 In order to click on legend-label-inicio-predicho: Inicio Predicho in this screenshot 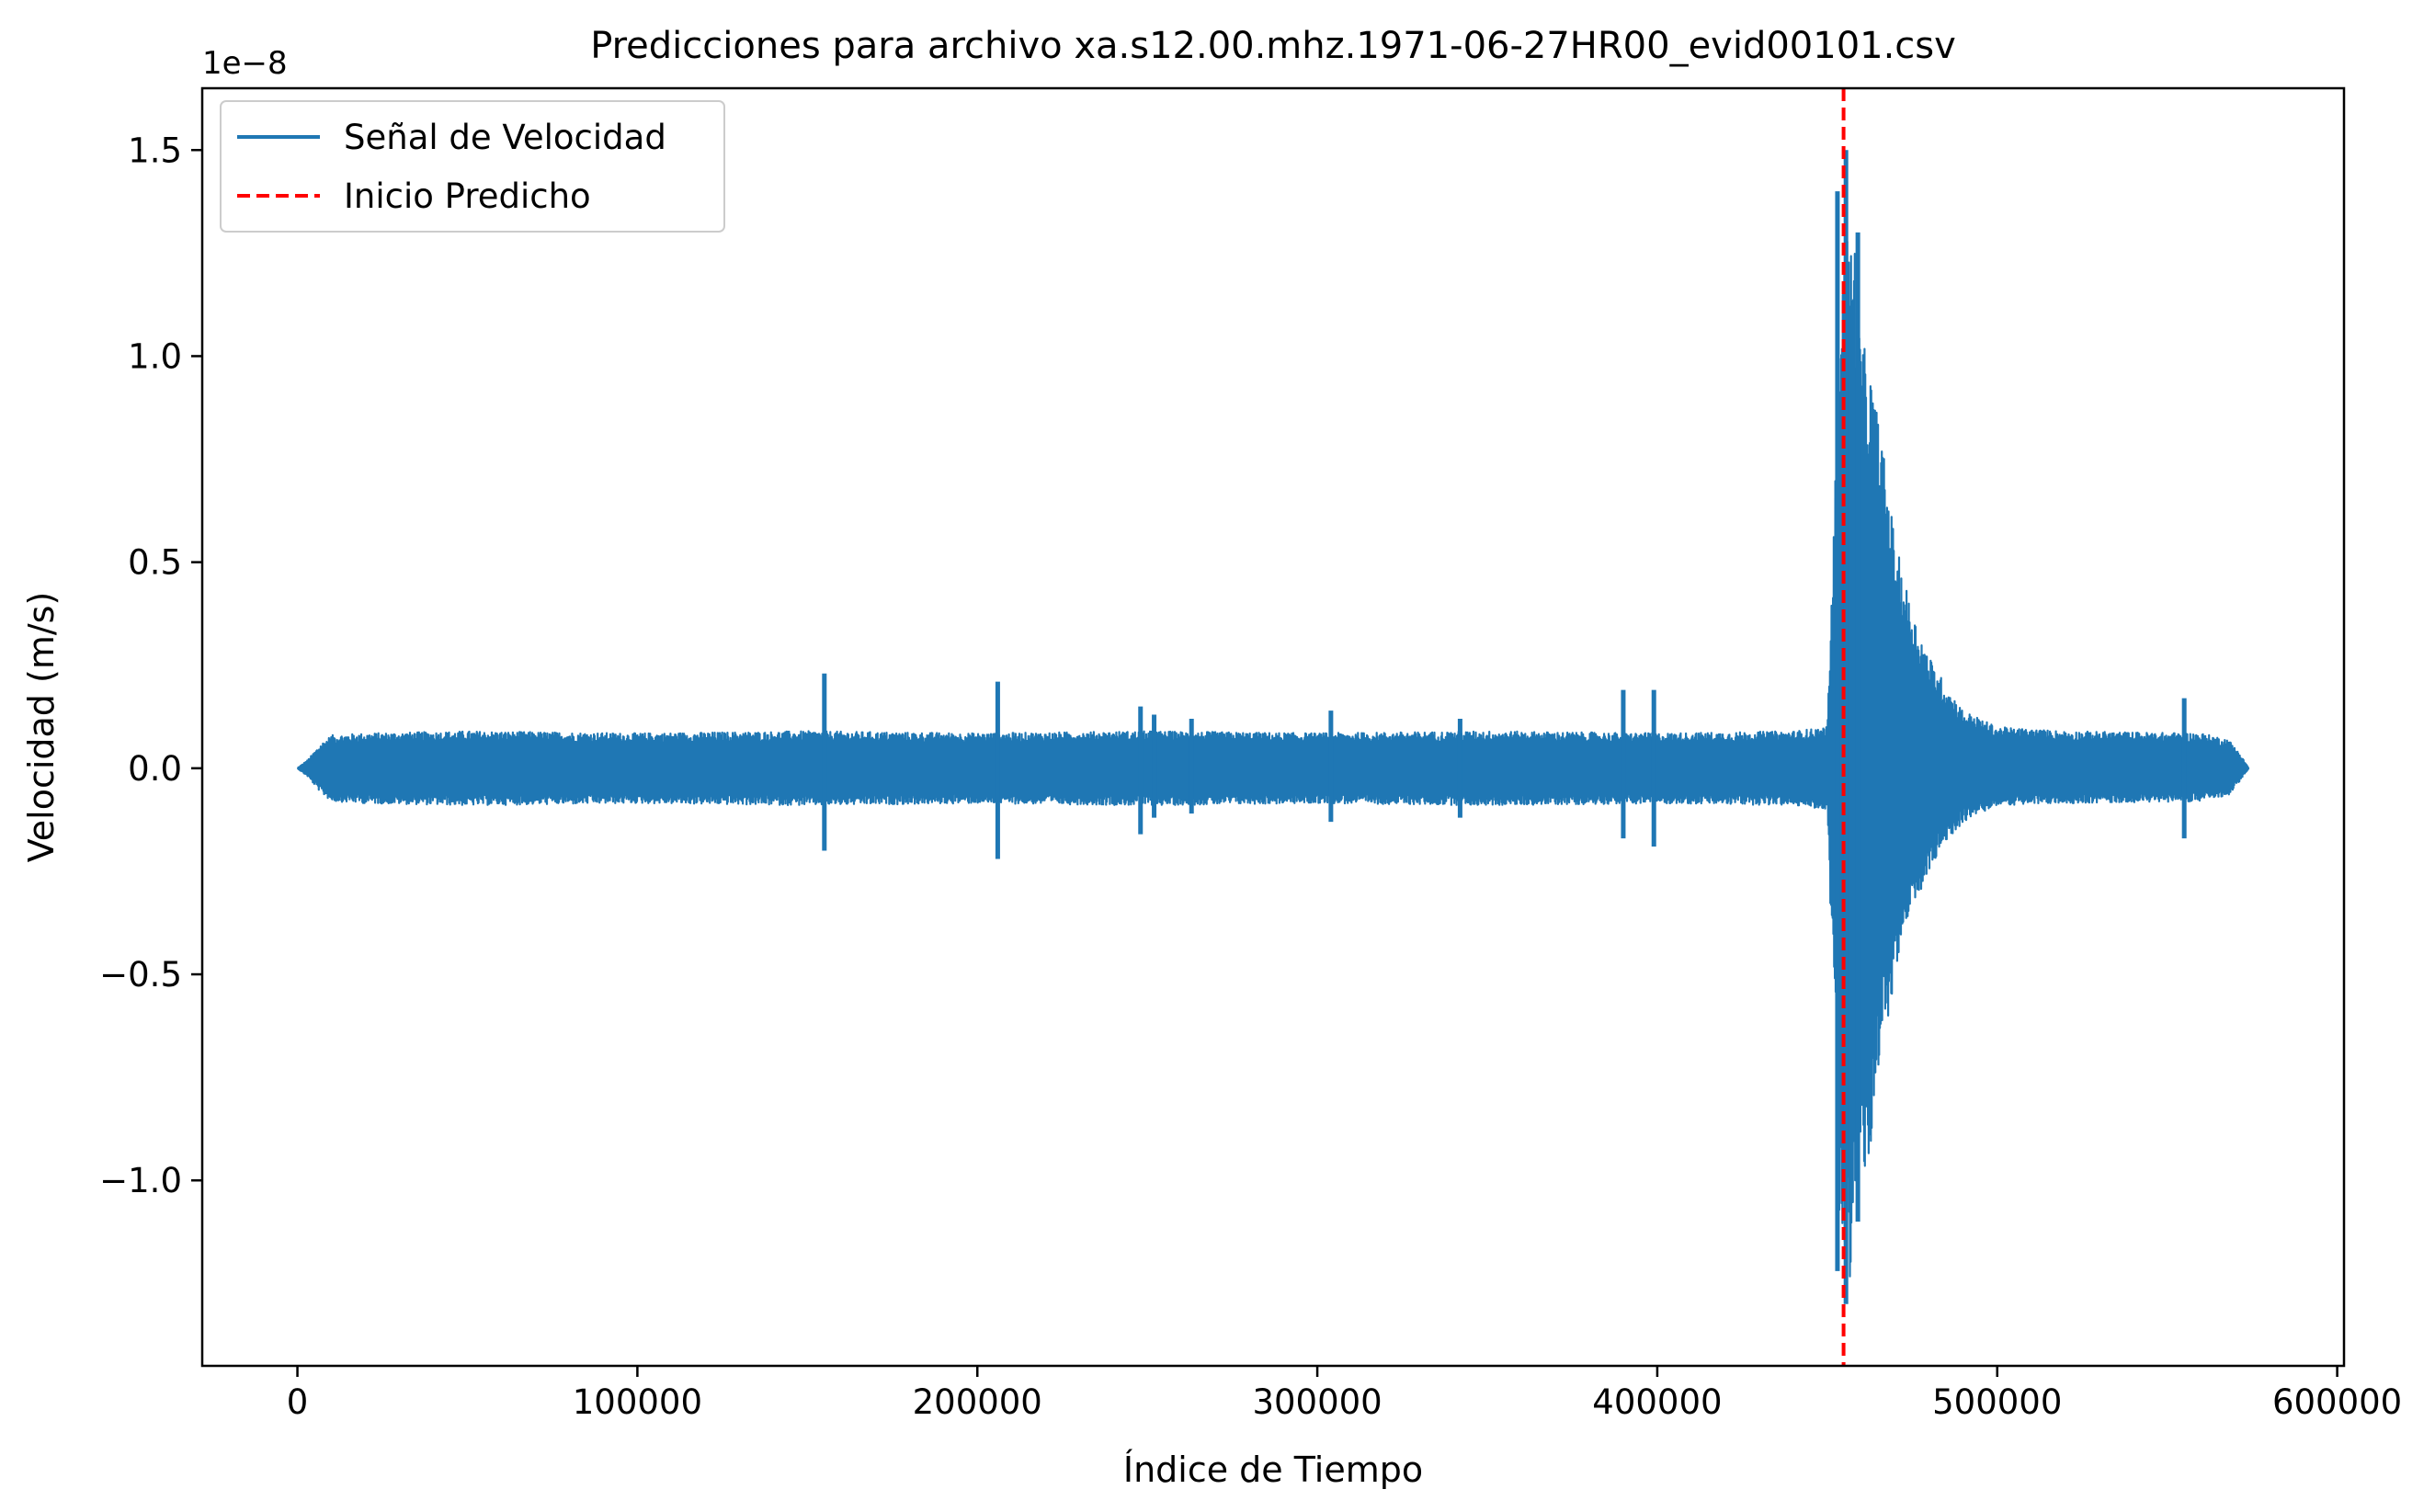, I will do `click(467, 196)`.